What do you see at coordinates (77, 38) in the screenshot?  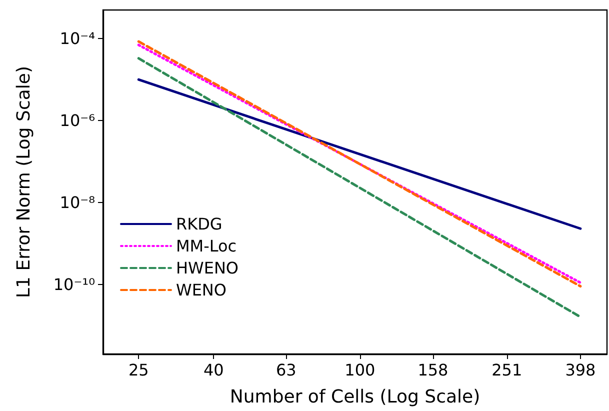 I see `y-tick-label: 10⁻⁴` at bounding box center [77, 38].